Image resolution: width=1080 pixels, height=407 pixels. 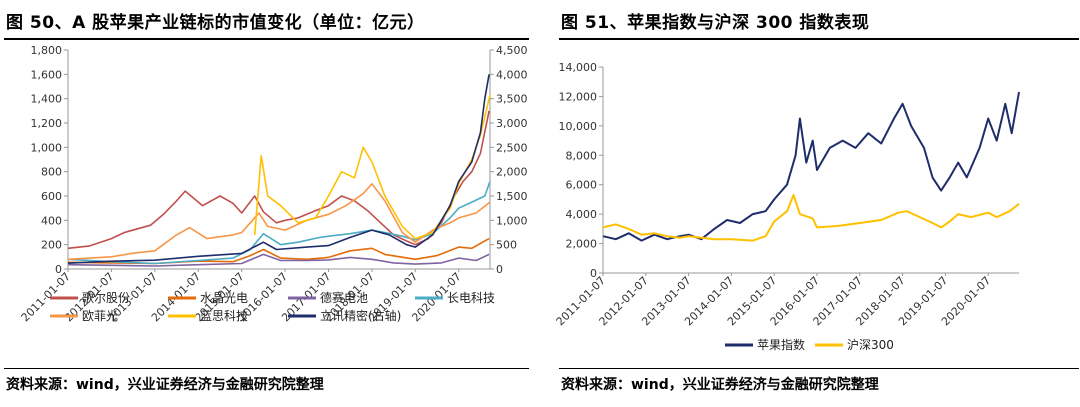 What do you see at coordinates (360, 315) in the screenshot?
I see `legend-label: 立讯精密(右轴)` at bounding box center [360, 315].